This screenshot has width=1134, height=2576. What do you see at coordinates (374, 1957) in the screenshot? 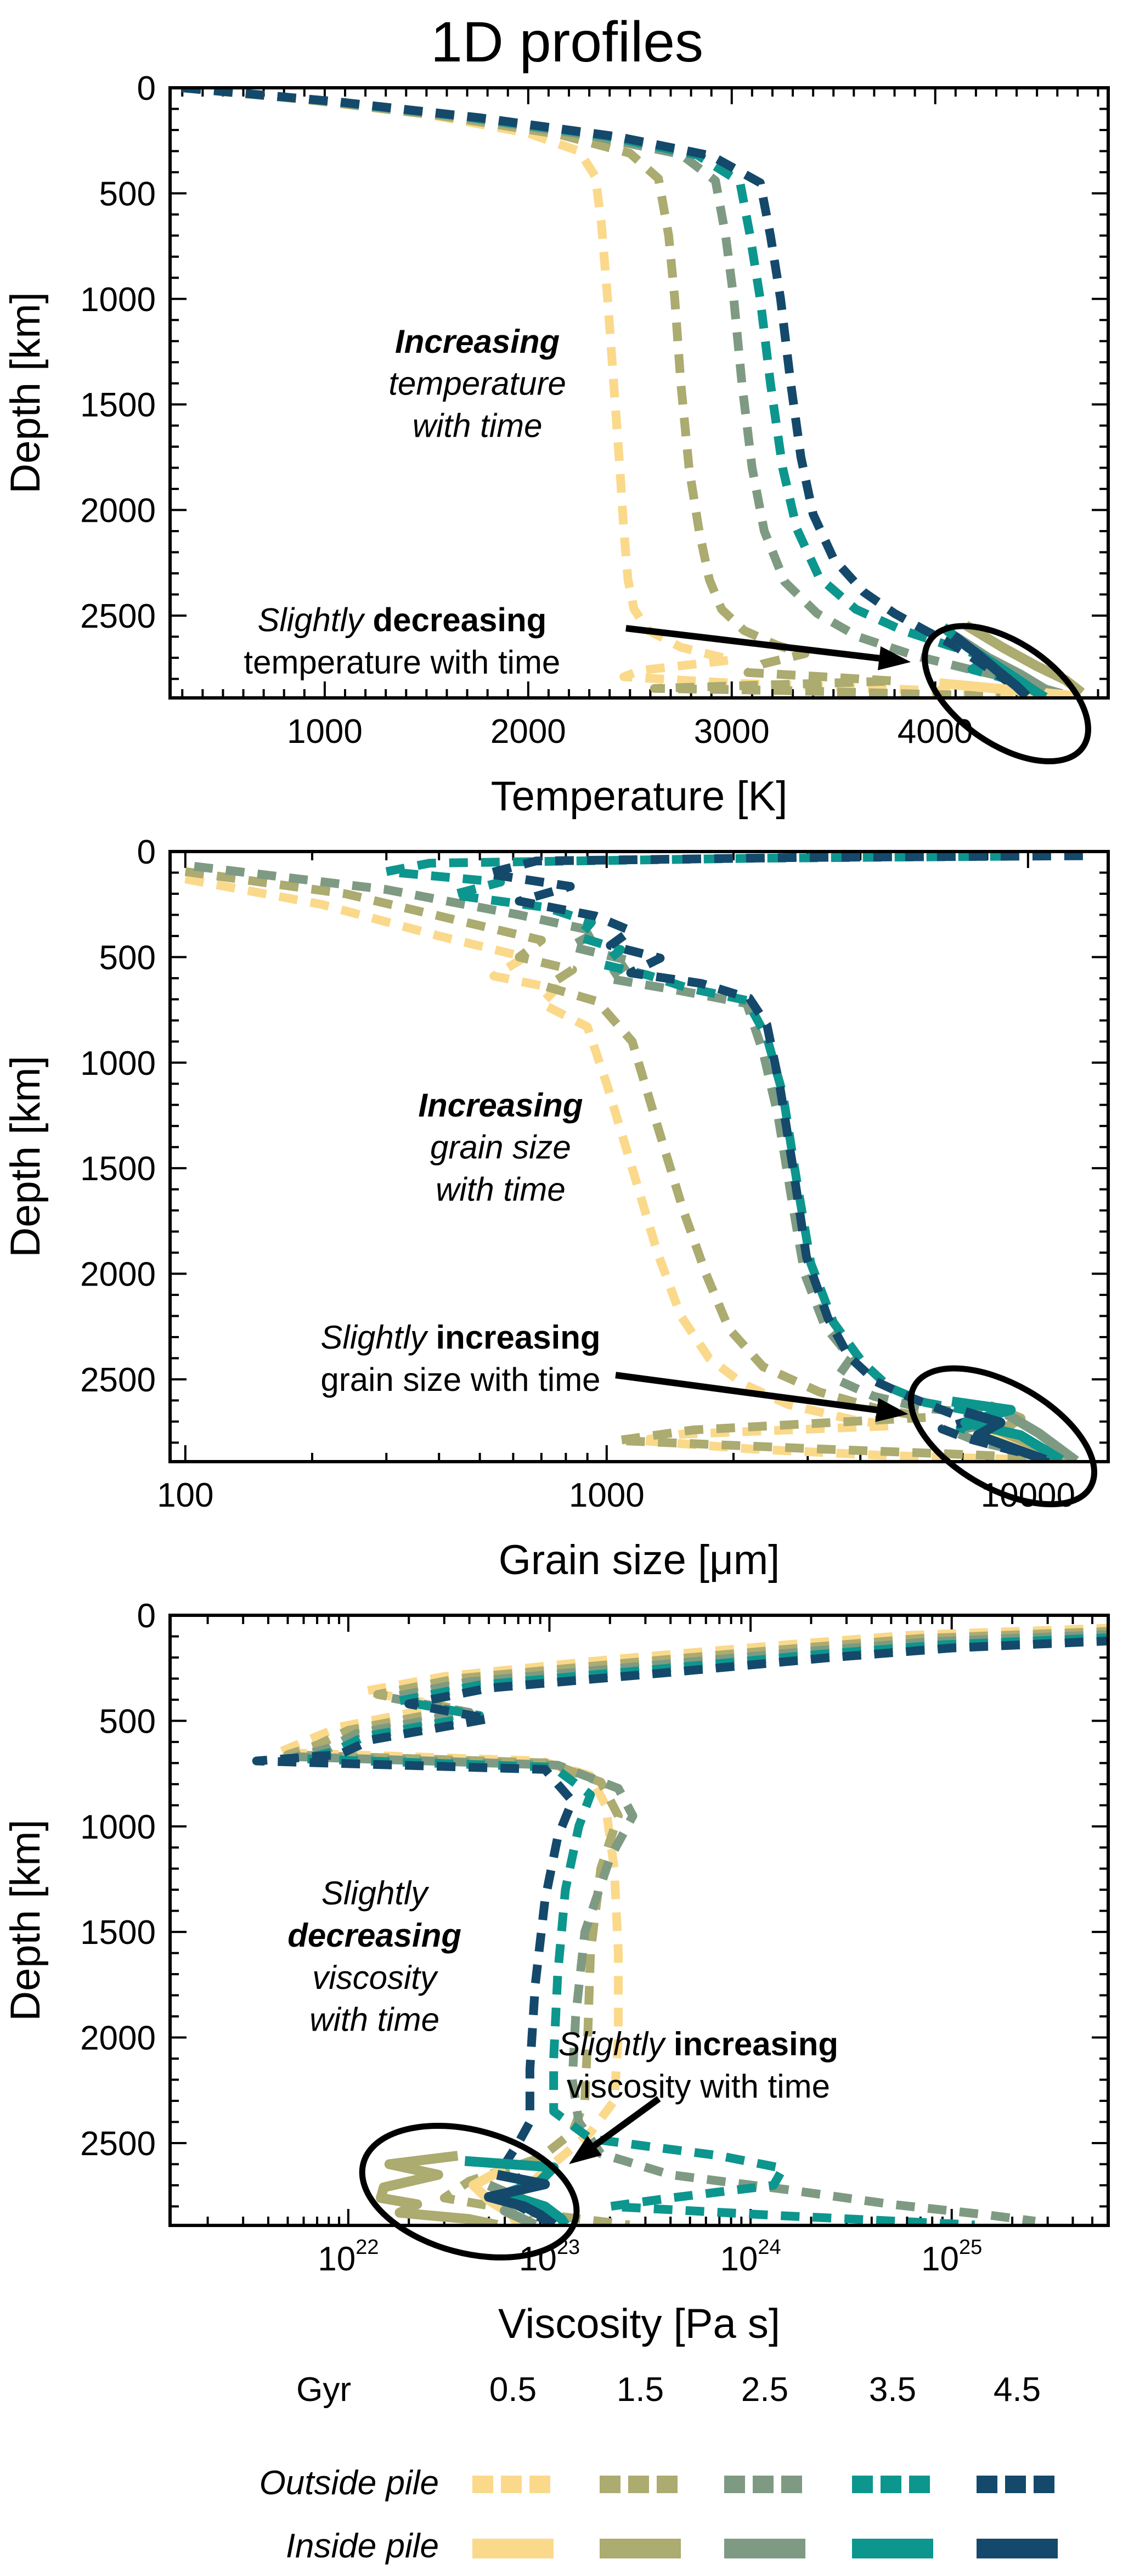
I see `panel-viscosity-annotation-0: Slightly decreasing viscosity with time` at bounding box center [374, 1957].